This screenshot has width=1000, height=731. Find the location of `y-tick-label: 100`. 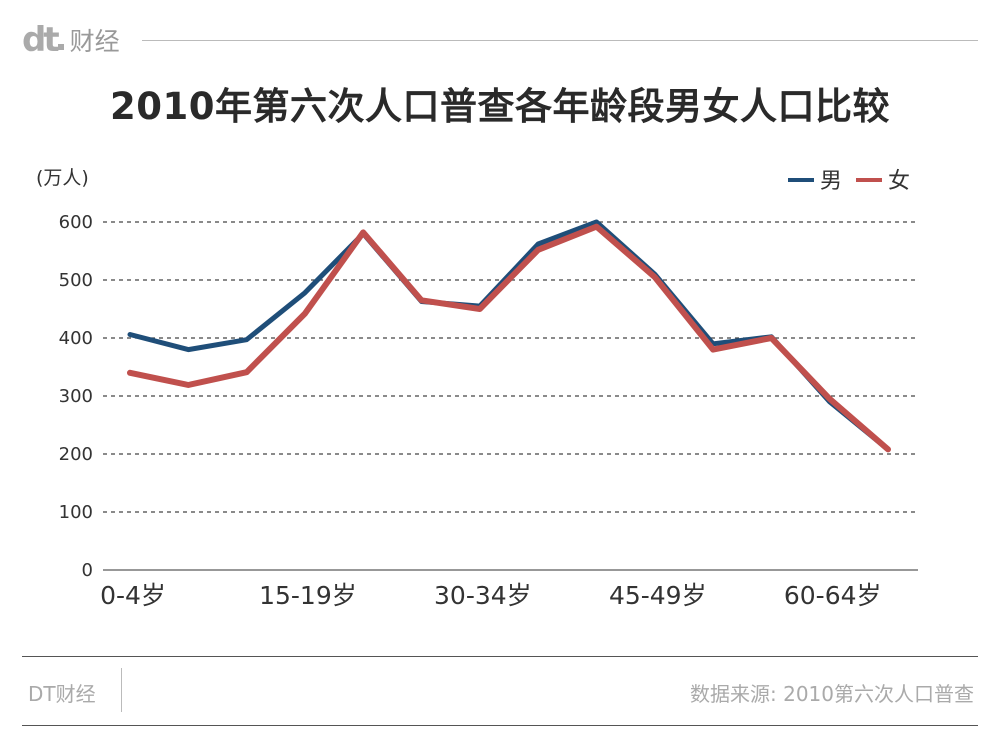

y-tick-label: 100 is located at coordinates (76, 512).